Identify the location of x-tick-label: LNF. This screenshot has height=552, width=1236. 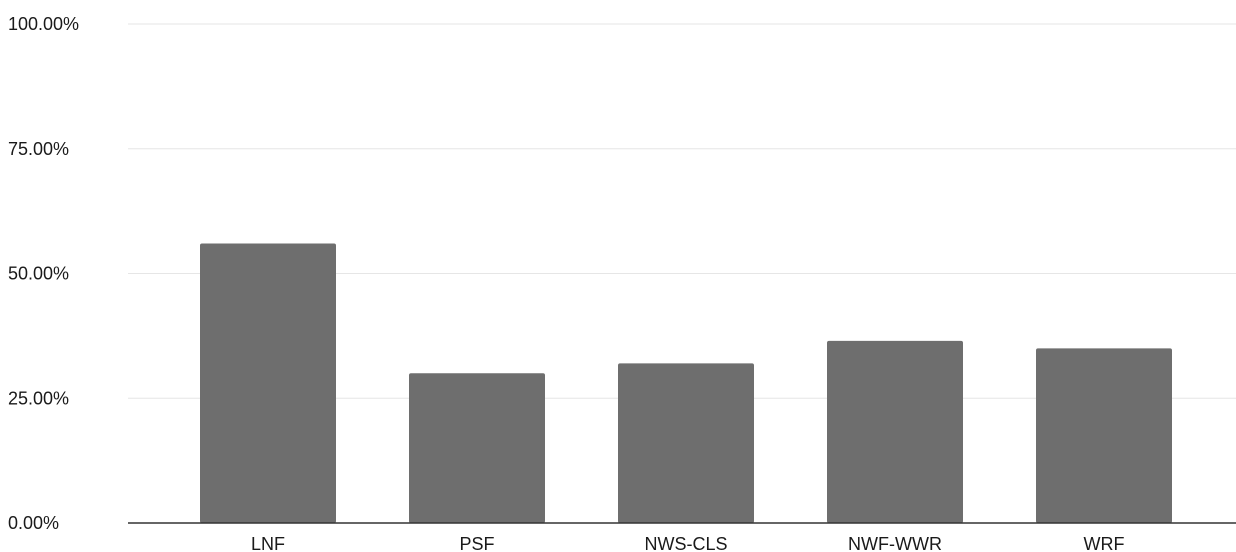
(268, 543).